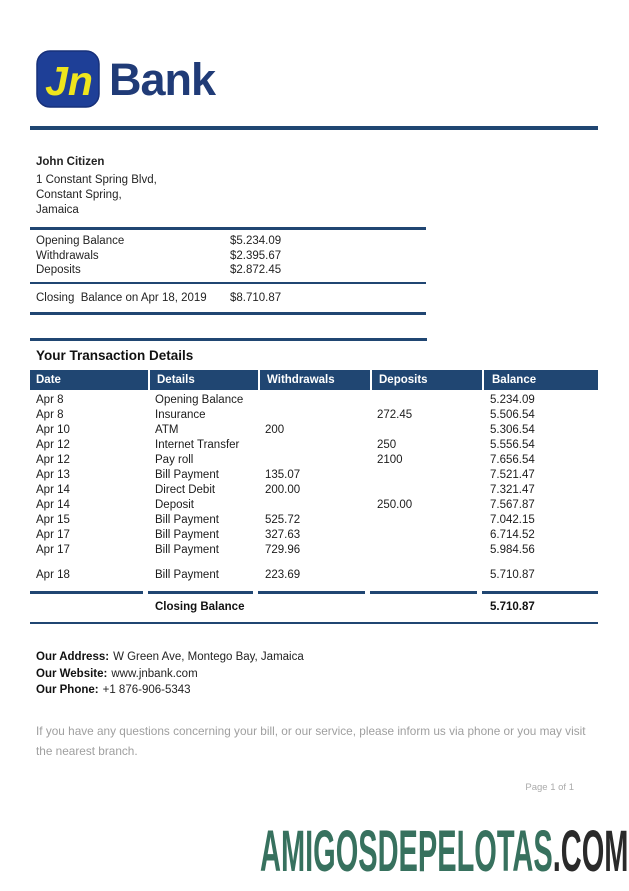 This screenshot has width=629, height=891. What do you see at coordinates (70, 162) in the screenshot?
I see `recipient-name: John Citizen` at bounding box center [70, 162].